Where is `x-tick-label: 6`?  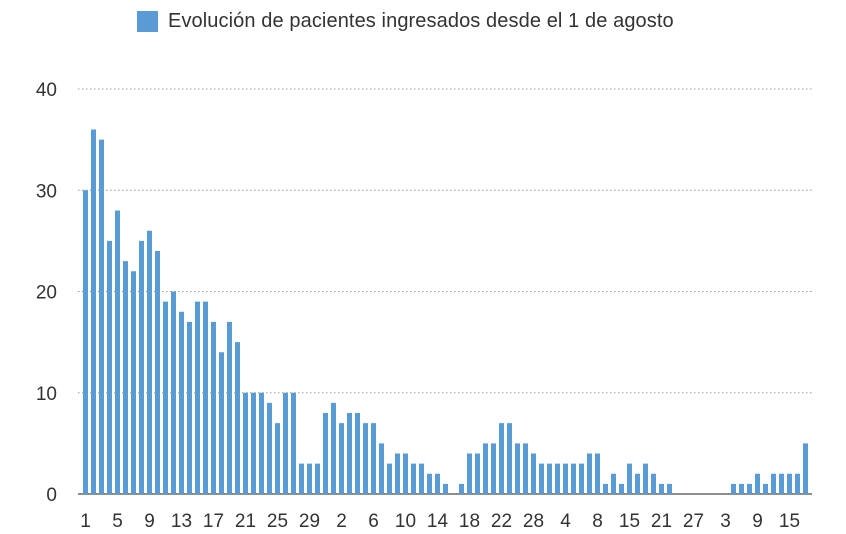
x-tick-label: 6 is located at coordinates (373, 521).